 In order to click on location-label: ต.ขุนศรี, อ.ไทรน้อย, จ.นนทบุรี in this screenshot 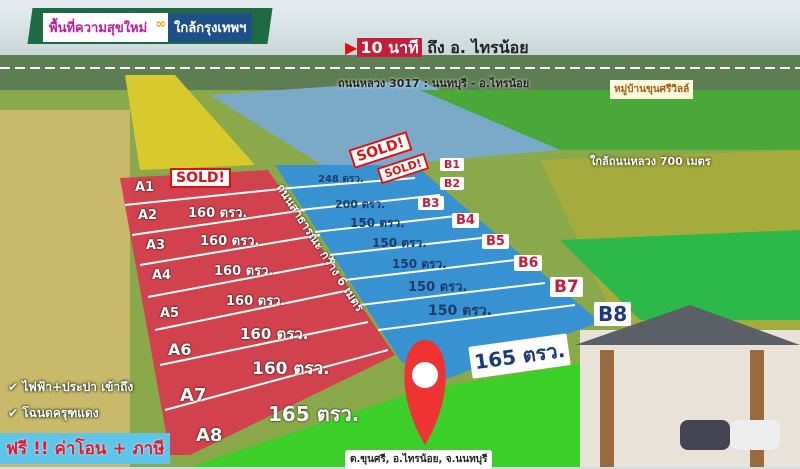, I will do `click(419, 459)`.